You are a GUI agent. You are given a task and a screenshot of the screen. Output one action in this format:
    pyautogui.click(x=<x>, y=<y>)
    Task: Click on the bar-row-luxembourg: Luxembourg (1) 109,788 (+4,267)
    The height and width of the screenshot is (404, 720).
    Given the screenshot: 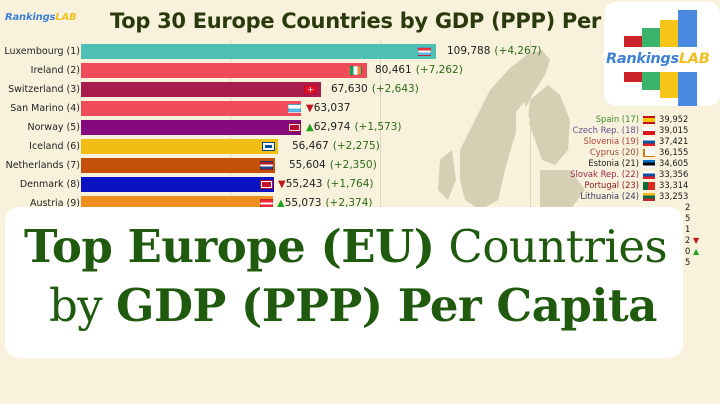 What is the action you would take?
    pyautogui.click(x=300, y=51)
    